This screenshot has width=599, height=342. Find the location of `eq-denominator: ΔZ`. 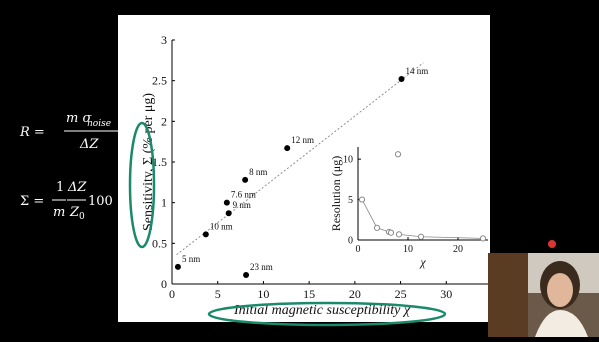

eq-denominator: ΔZ is located at coordinates (89, 144).